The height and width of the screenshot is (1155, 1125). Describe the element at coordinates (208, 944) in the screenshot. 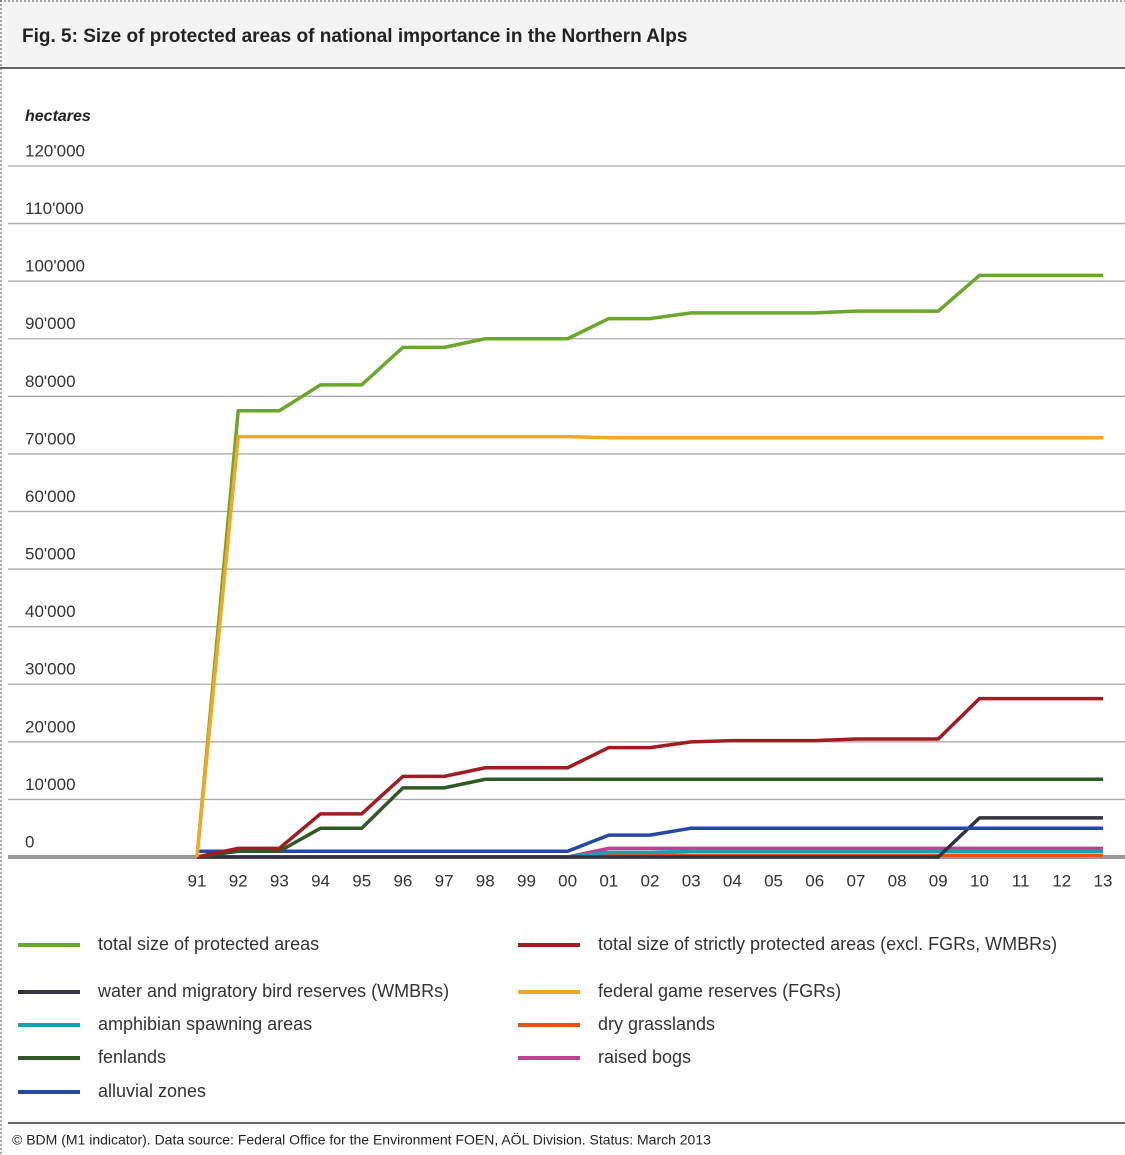

I see `legend-label: total size of protected areas` at that location.